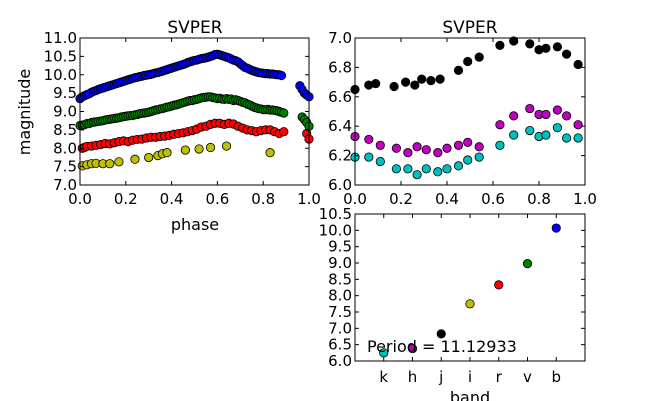 The width and height of the screenshot is (650, 401). Describe the element at coordinates (340, 126) in the screenshot. I see `chart-right-top-ytick-label: 6.4` at that location.